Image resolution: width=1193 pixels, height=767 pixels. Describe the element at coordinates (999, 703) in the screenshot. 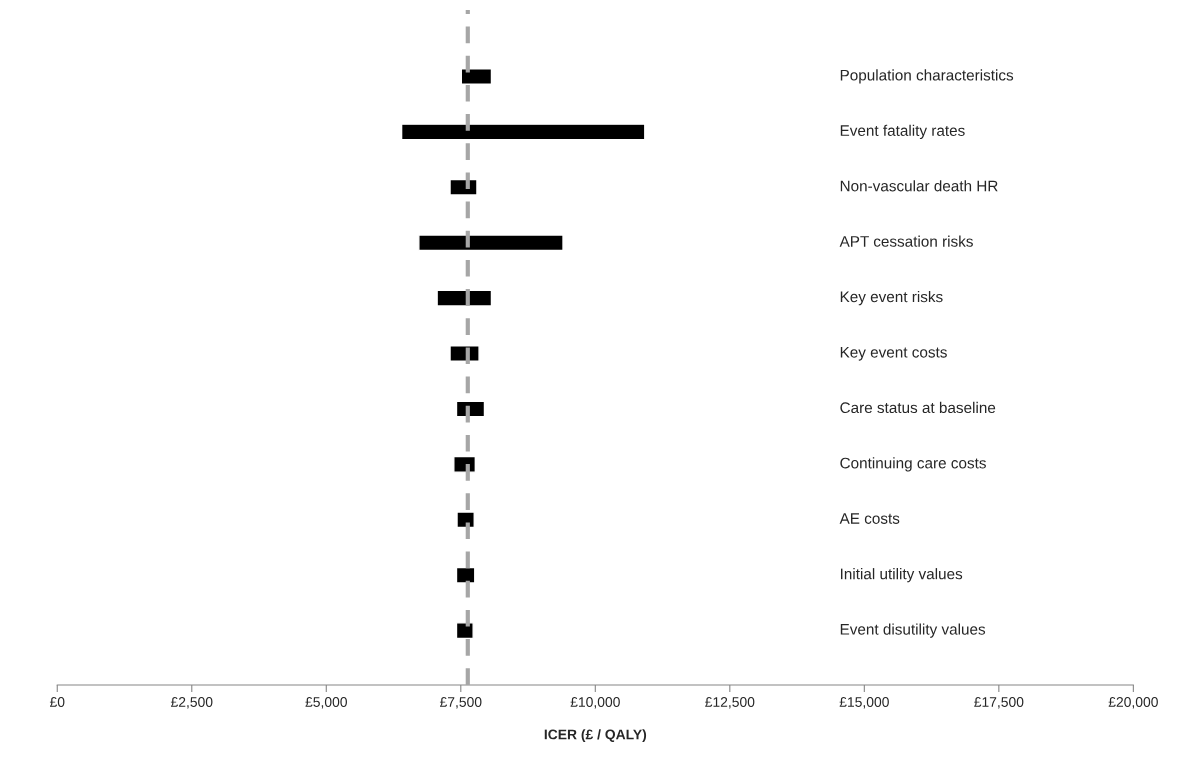

I see `x-tick-label: £17,500` at that location.